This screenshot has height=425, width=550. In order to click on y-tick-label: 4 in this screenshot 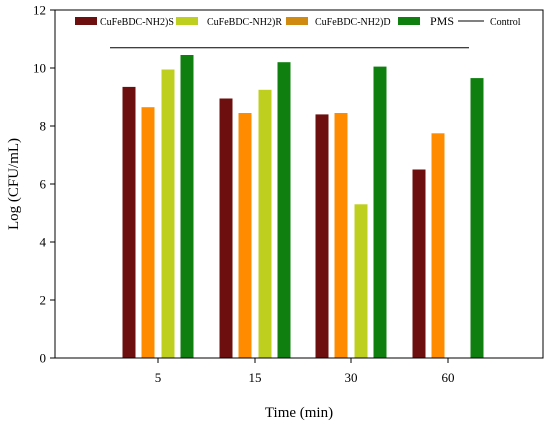, I will do `click(43, 242)`.